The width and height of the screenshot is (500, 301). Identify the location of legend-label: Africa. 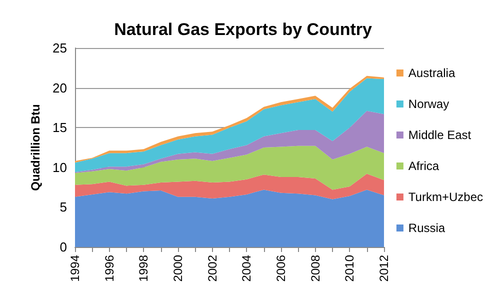
(424, 166).